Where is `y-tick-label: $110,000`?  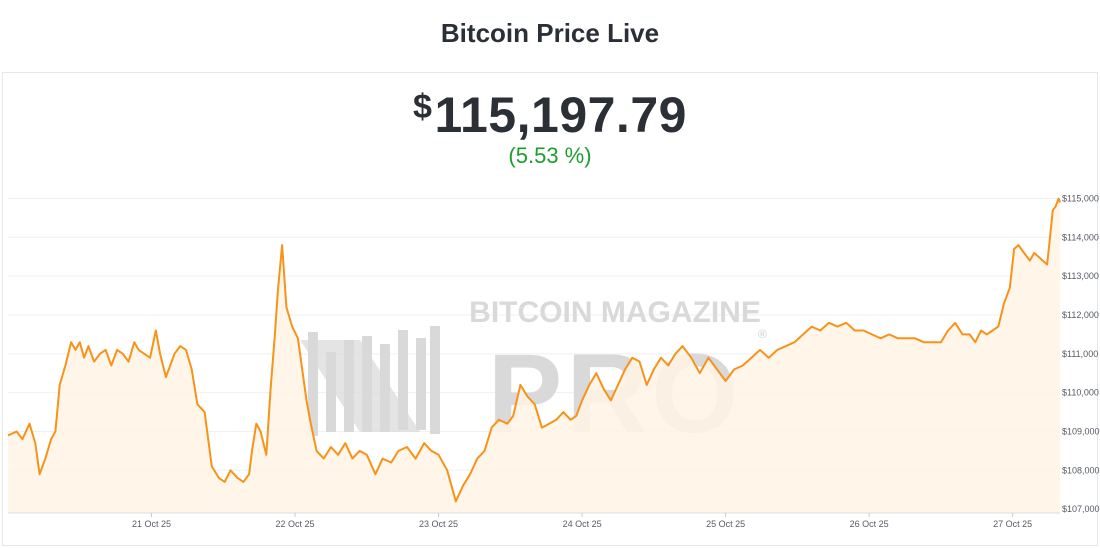
y-tick-label: $110,000 is located at coordinates (1080, 393).